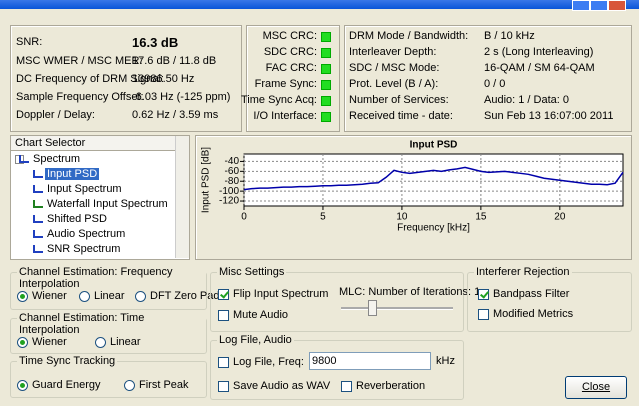 This screenshot has width=639, height=406. Describe the element at coordinates (434, 145) in the screenshot. I see `plot-title: Input PSD` at that location.